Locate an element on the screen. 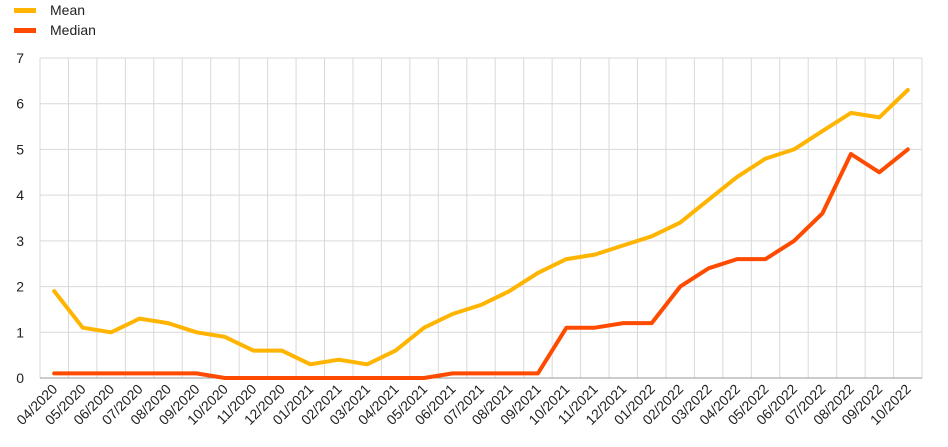 The image size is (948, 447). legend-item-mean: Mean is located at coordinates (55, 10).